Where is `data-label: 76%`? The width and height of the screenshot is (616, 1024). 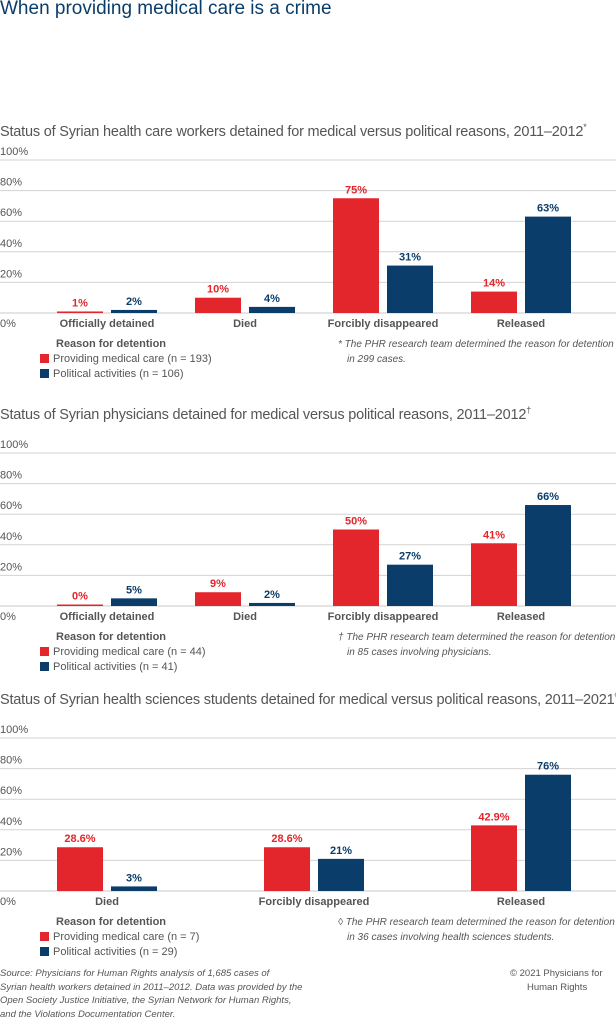 data-label: 76% is located at coordinates (548, 767).